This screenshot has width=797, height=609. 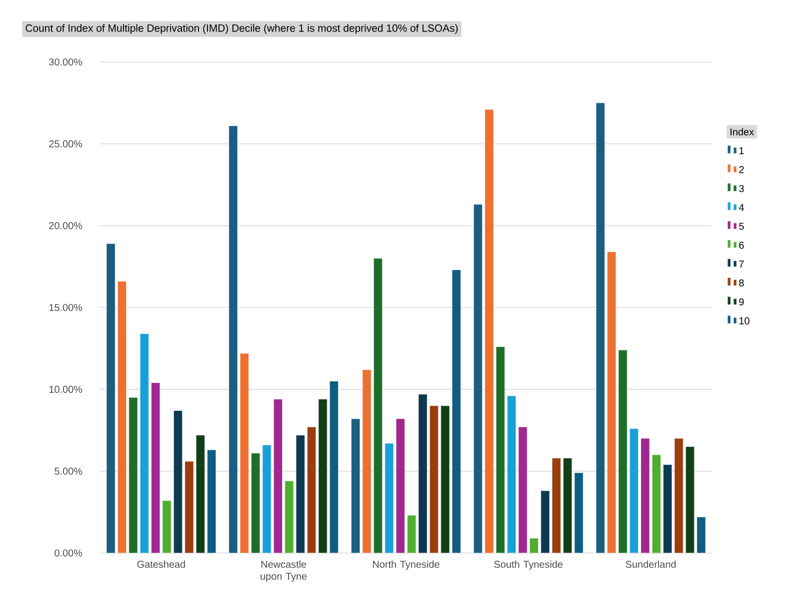 I want to click on y-tick-label: 5.00%, so click(x=68, y=471).